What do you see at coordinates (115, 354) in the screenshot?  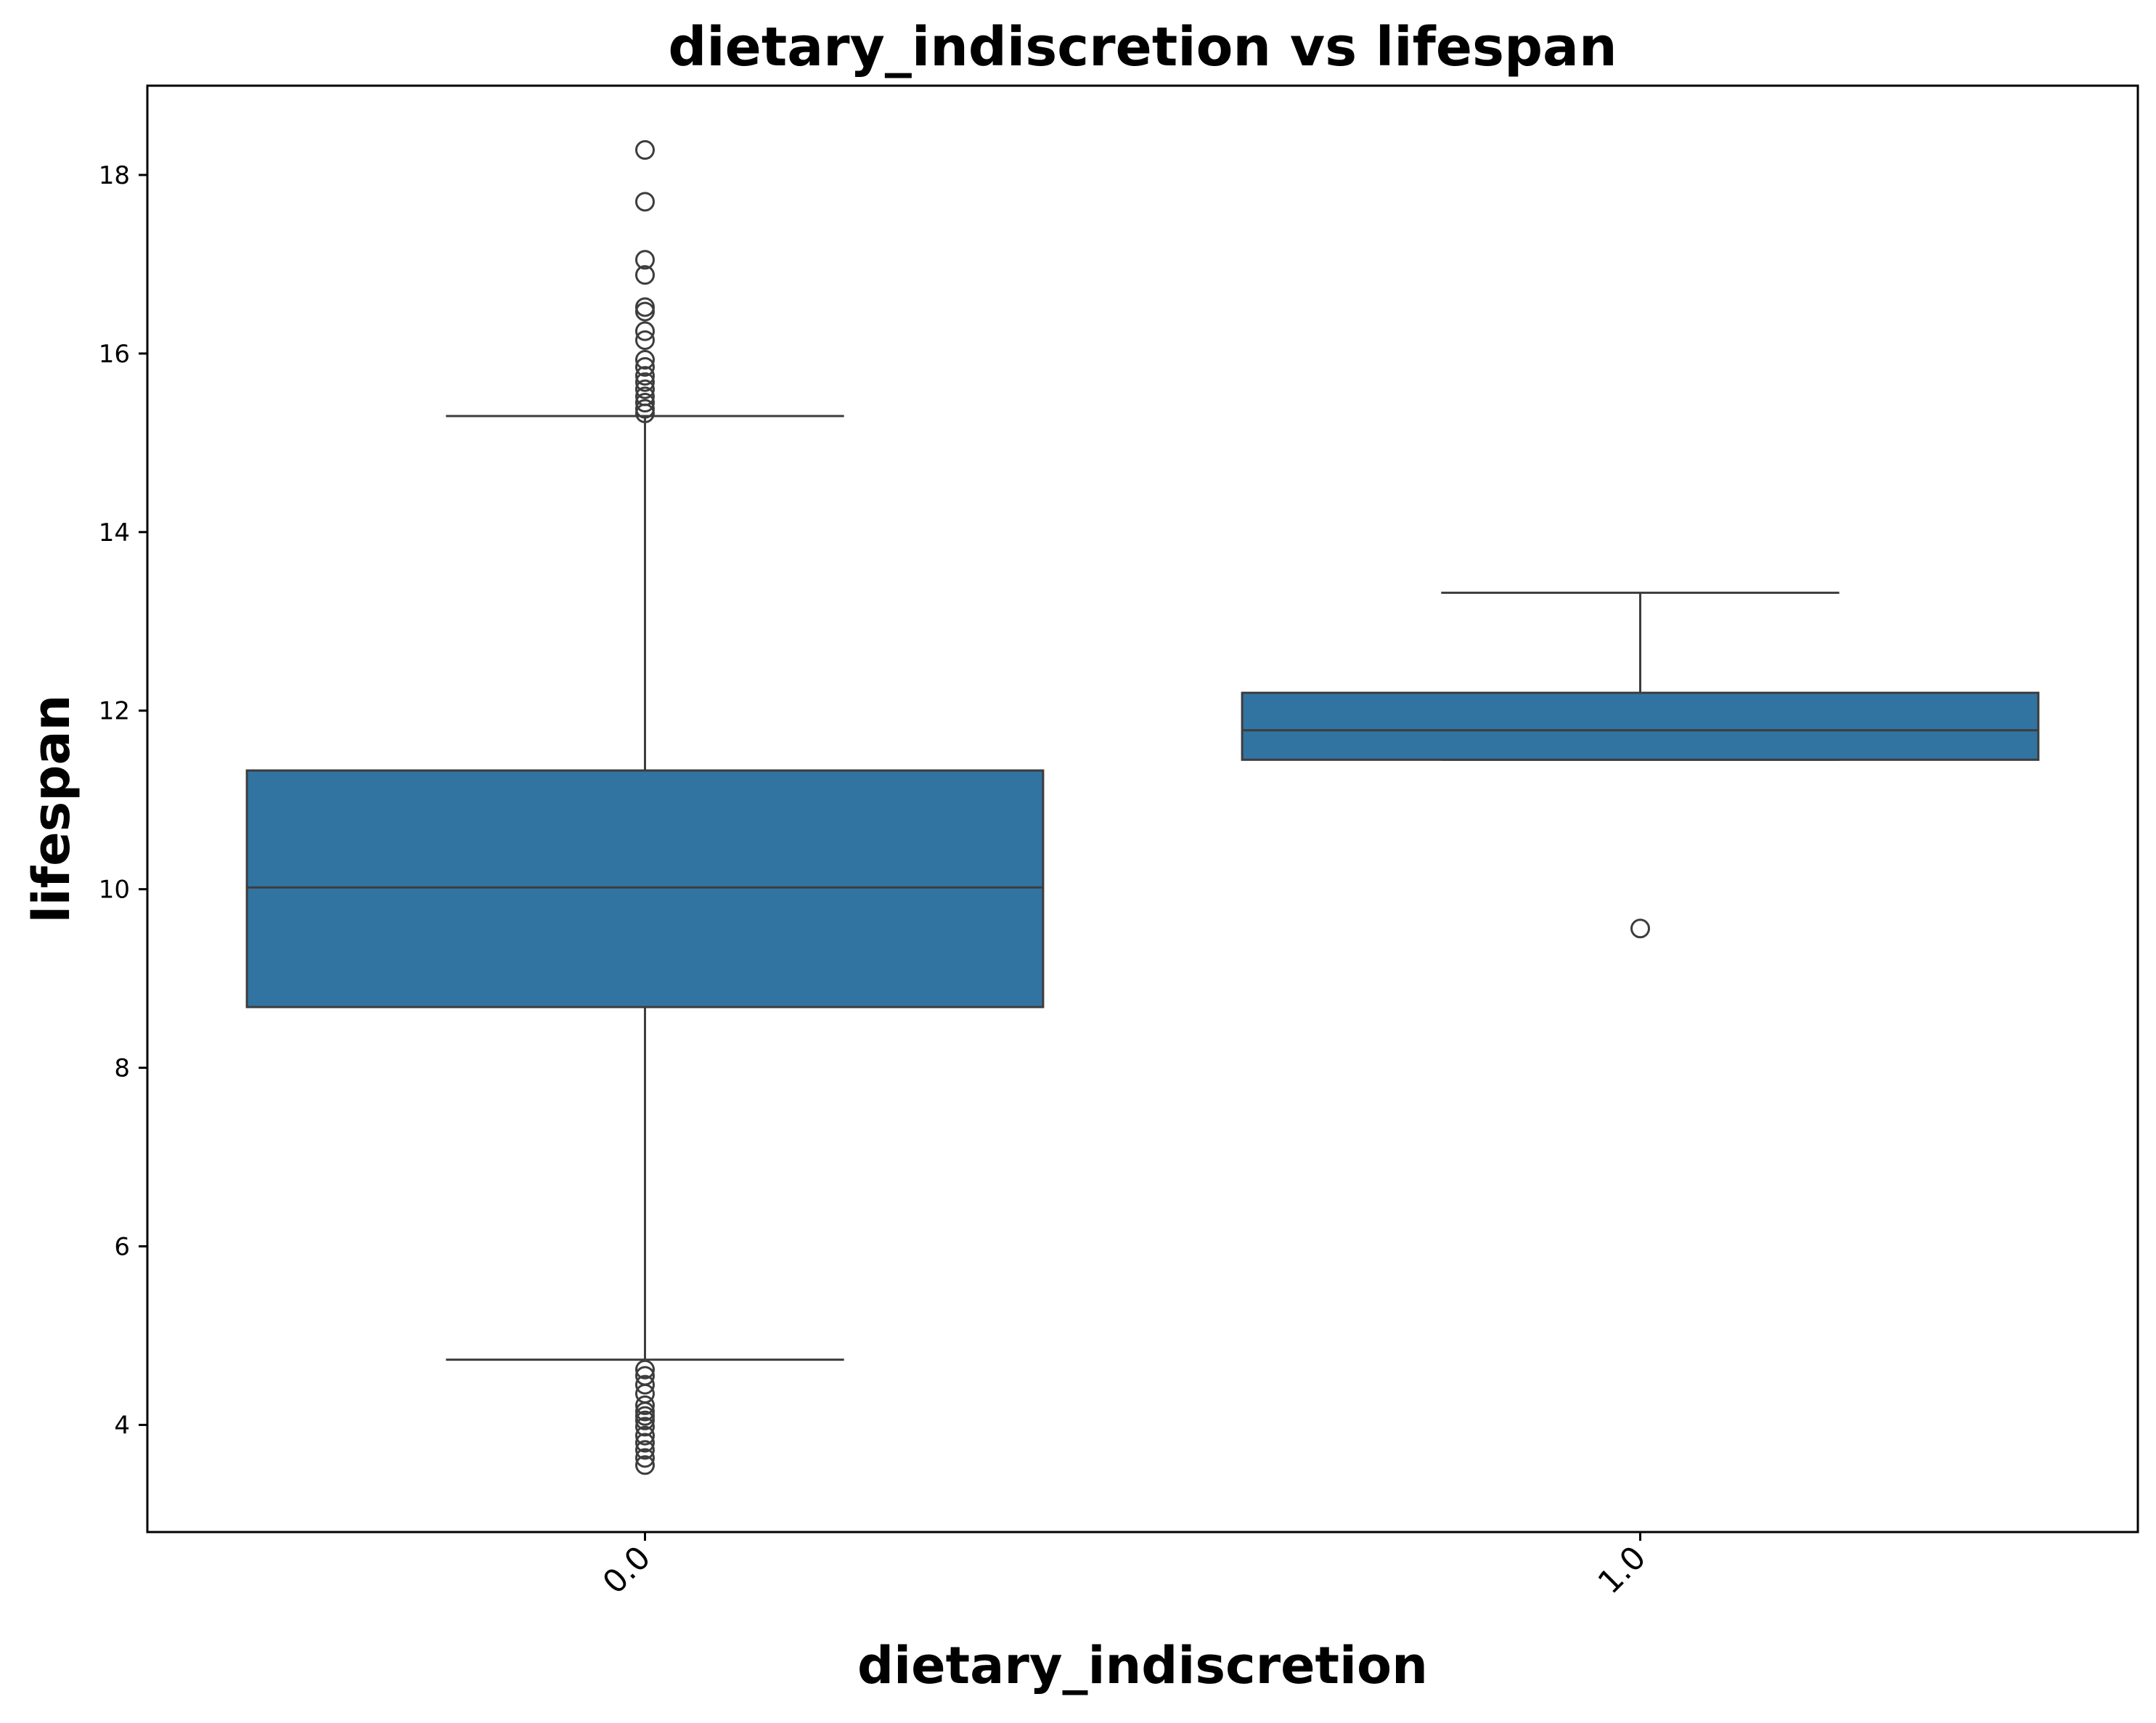 I see `y-tick-label: 16` at bounding box center [115, 354].